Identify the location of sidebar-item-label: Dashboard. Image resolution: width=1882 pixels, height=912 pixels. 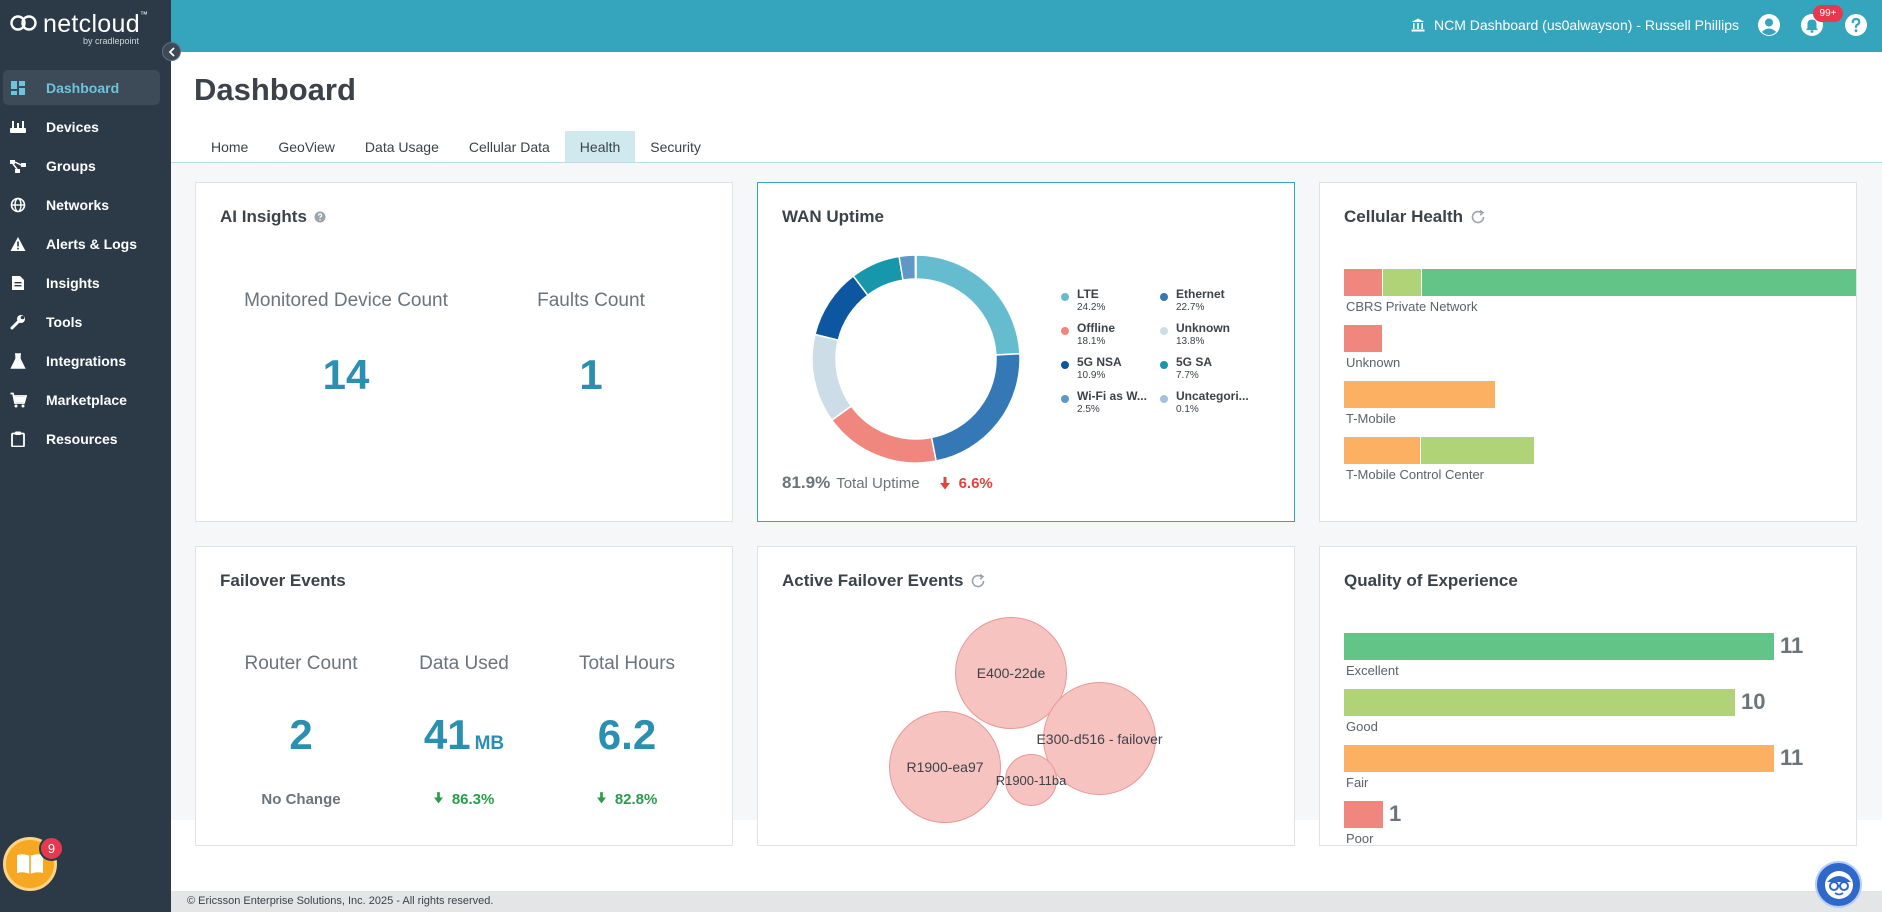
(83, 87).